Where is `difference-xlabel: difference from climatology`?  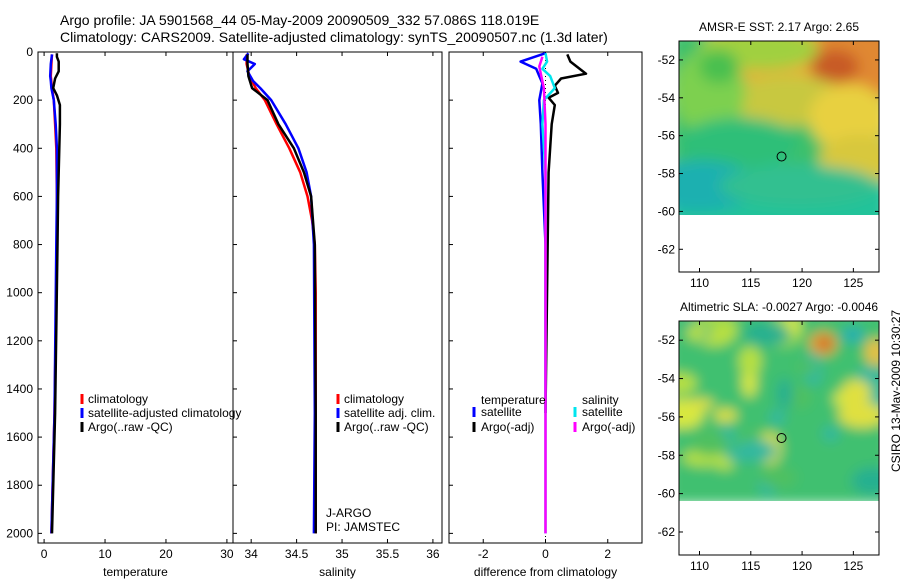
difference-xlabel: difference from climatology is located at coordinates (545, 572).